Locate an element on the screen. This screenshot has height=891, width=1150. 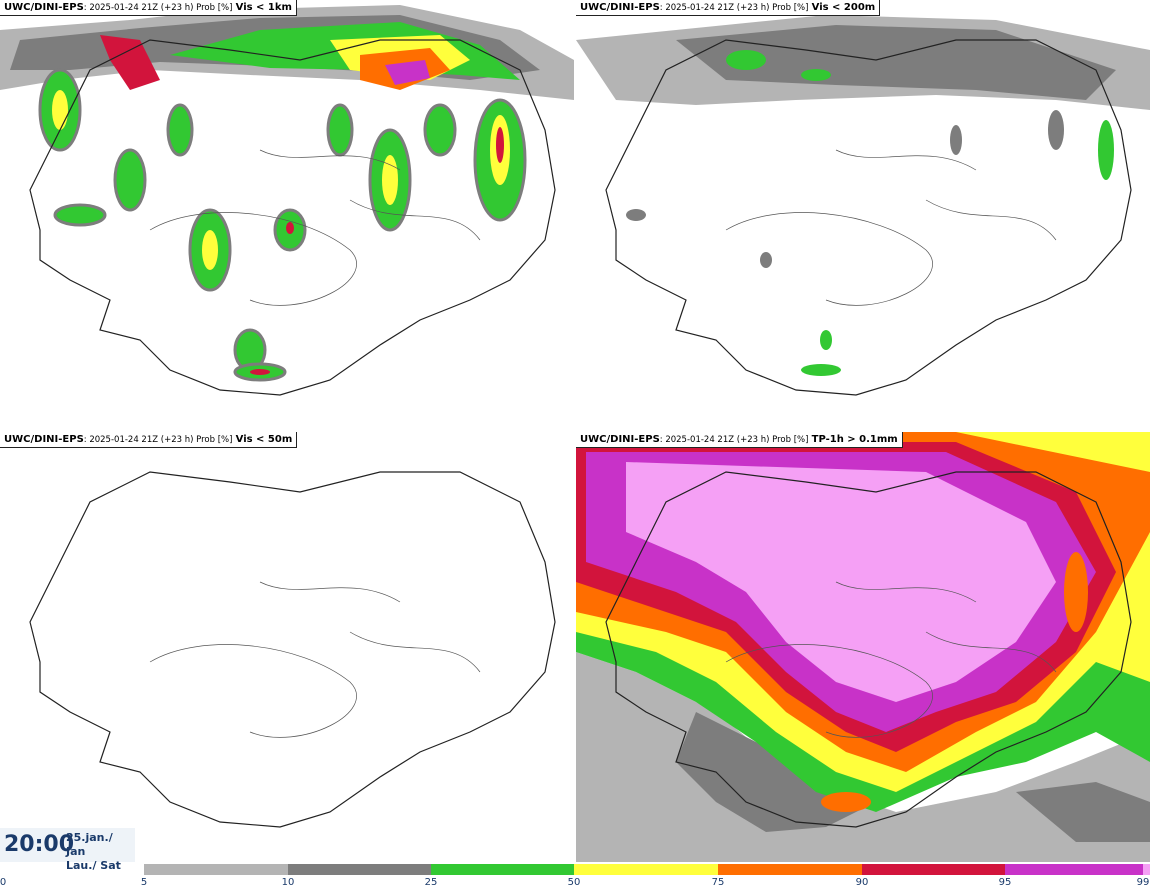
colorbar-tick-label: 0 is located at coordinates (3, 882).